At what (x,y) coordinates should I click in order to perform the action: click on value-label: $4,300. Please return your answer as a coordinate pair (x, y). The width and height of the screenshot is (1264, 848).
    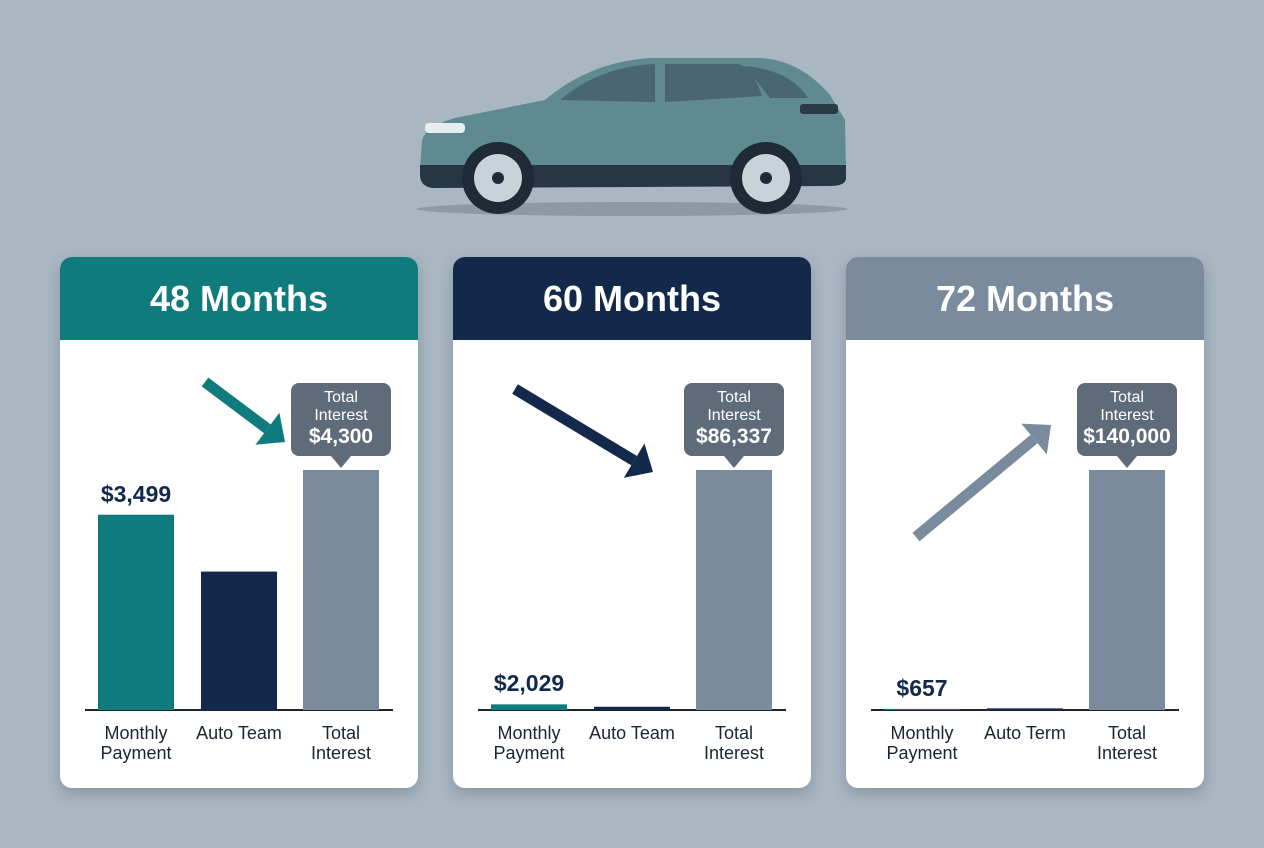
    Looking at the image, I should click on (341, 436).